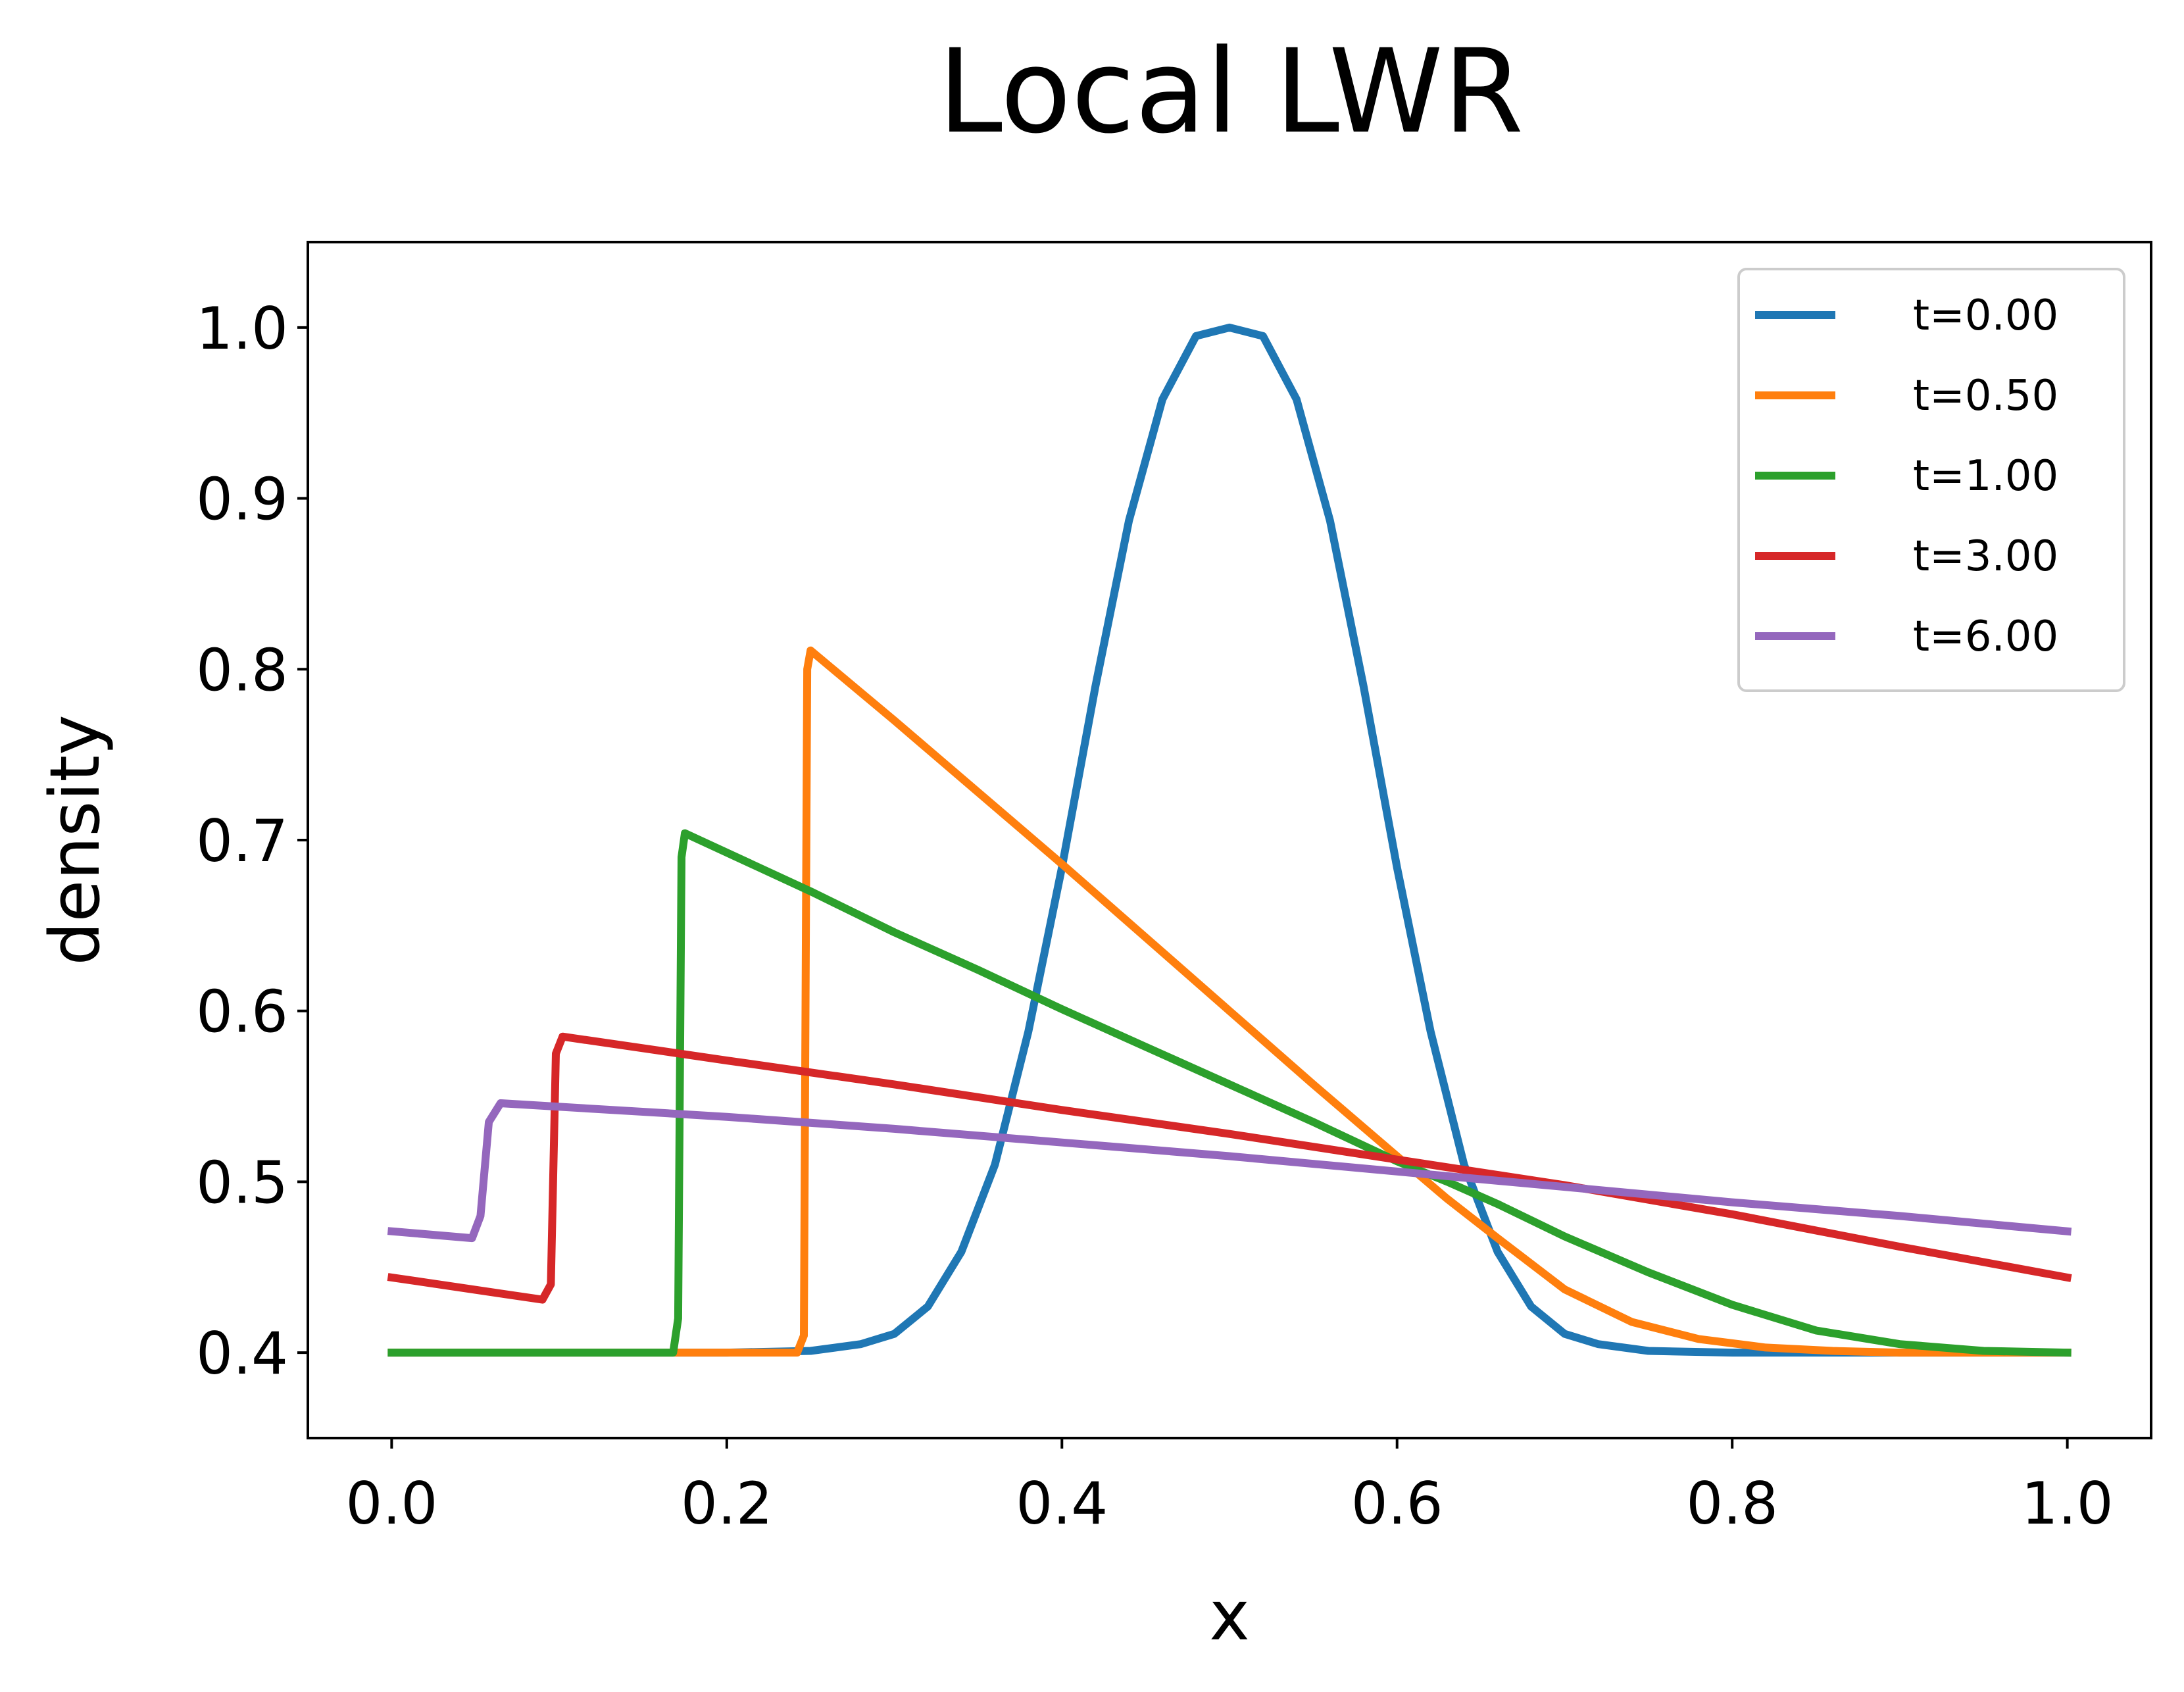 The width and height of the screenshot is (2184, 1692). I want to click on x-axis-ticks: 0.0 0.2 0.4 0.6 0.8 1.0, so click(1229, 1487).